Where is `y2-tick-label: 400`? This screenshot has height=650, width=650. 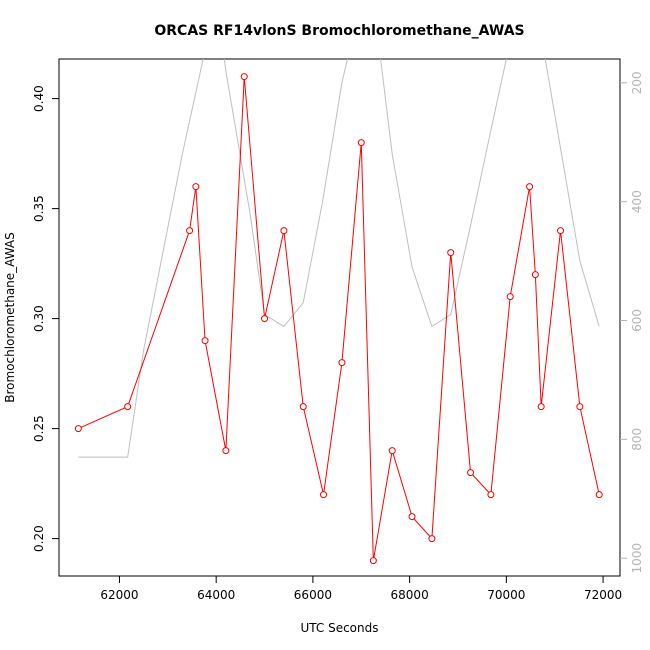 y2-tick-label: 400 is located at coordinates (637, 201).